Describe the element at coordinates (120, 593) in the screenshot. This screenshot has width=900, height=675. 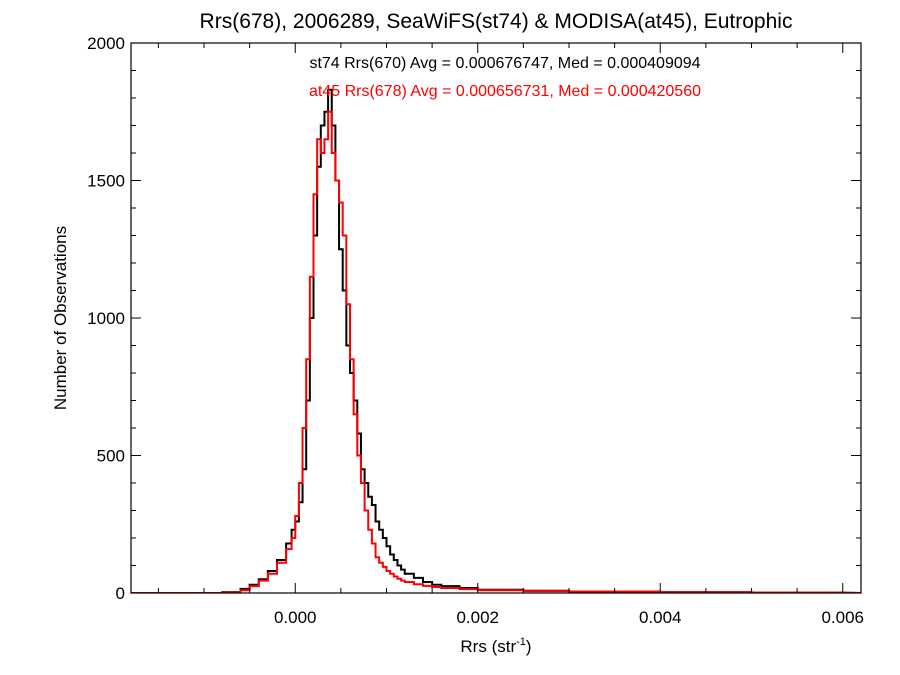
I see `y-tick-label: 0` at that location.